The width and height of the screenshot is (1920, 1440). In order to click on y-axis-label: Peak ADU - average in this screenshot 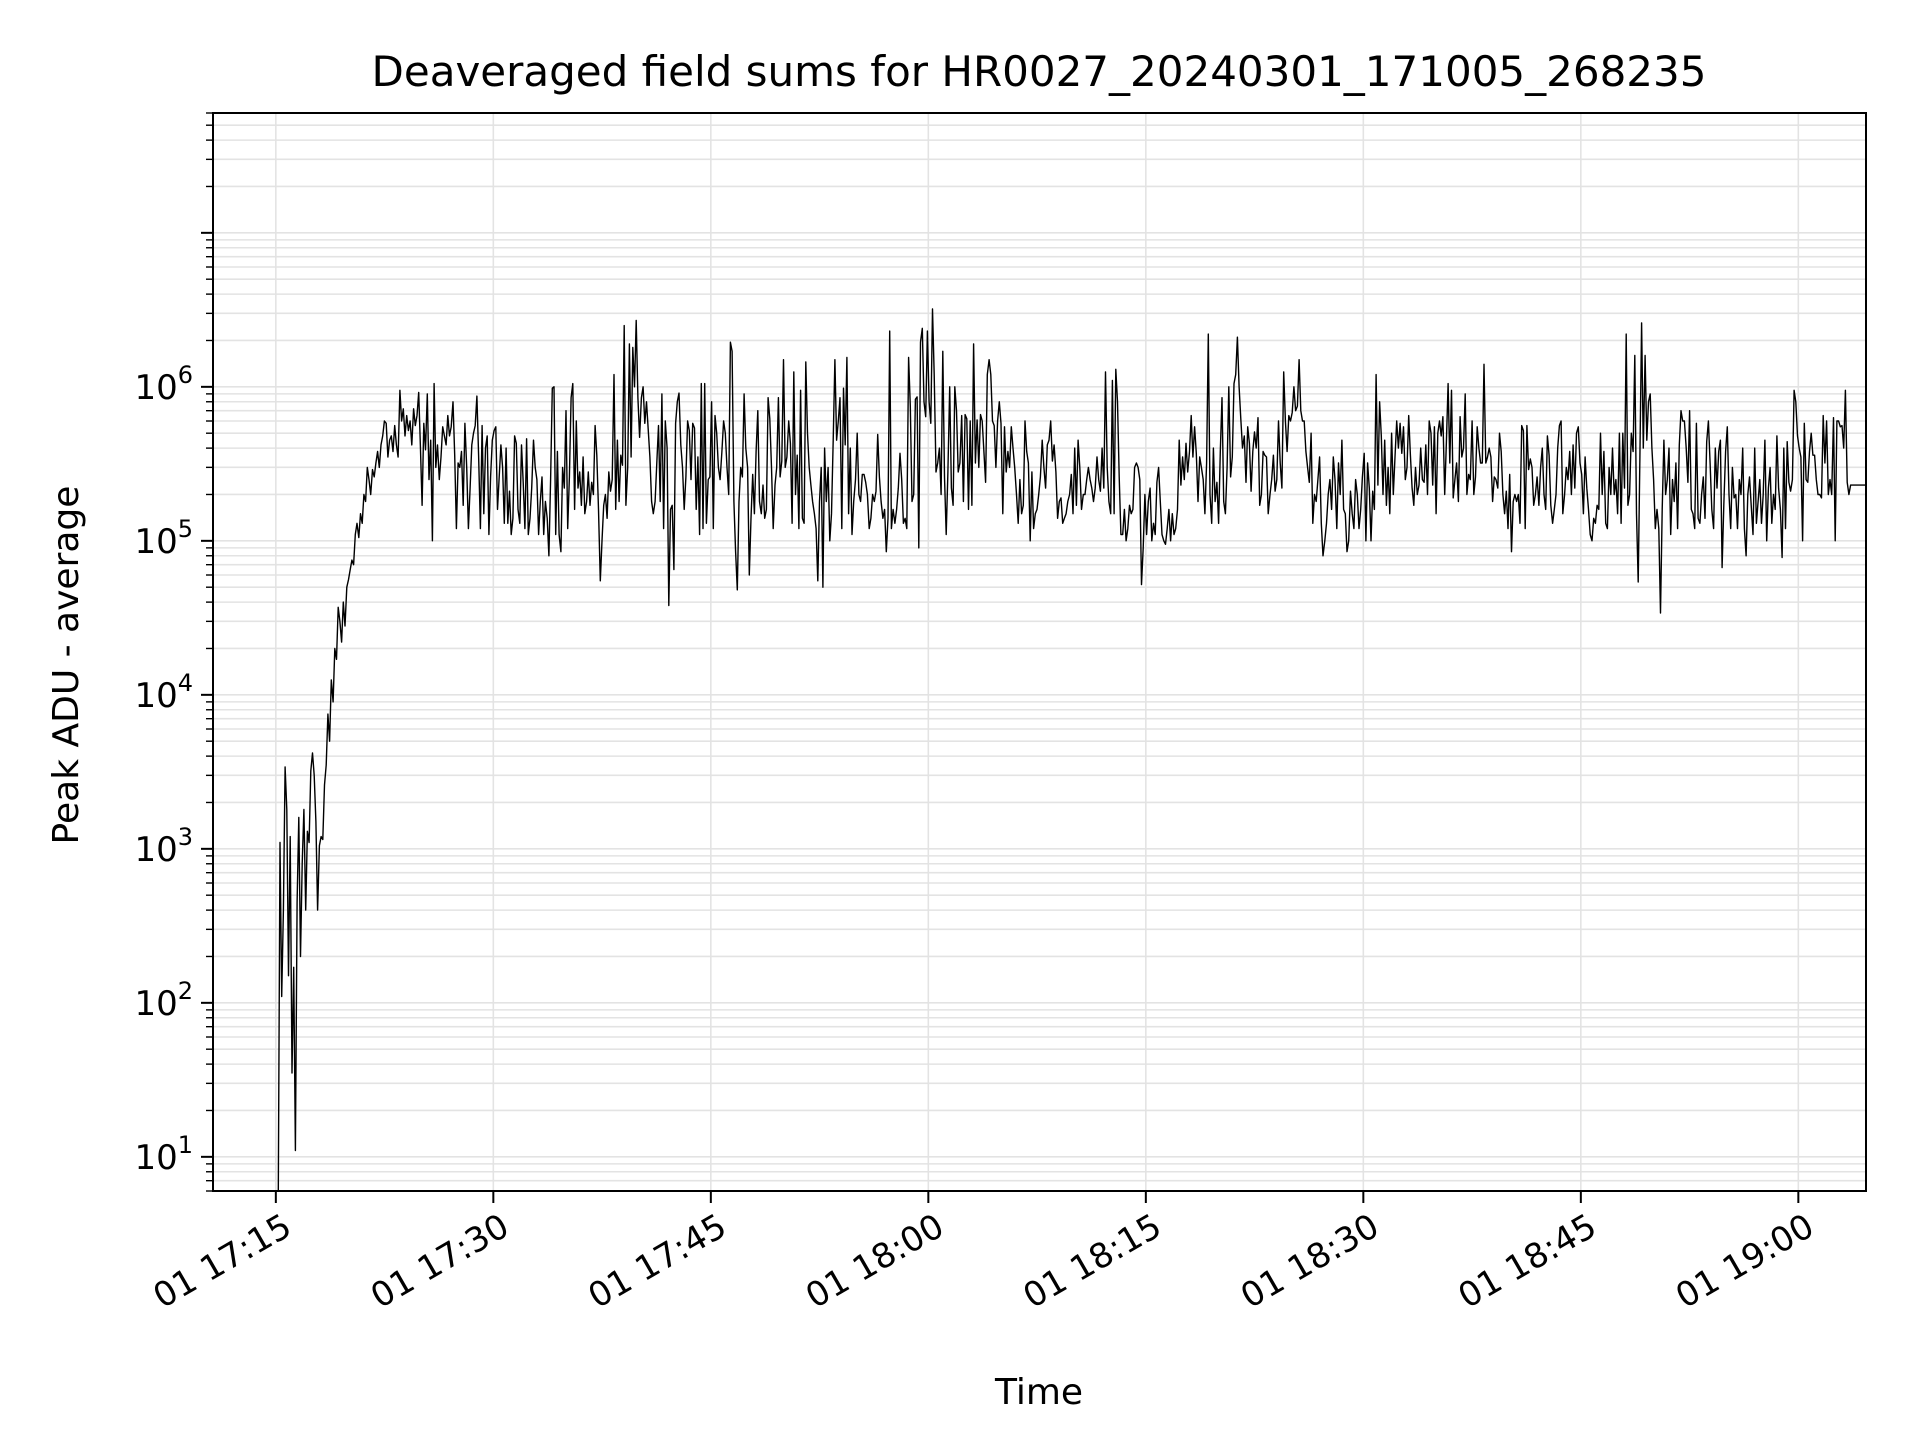, I will do `click(66, 665)`.